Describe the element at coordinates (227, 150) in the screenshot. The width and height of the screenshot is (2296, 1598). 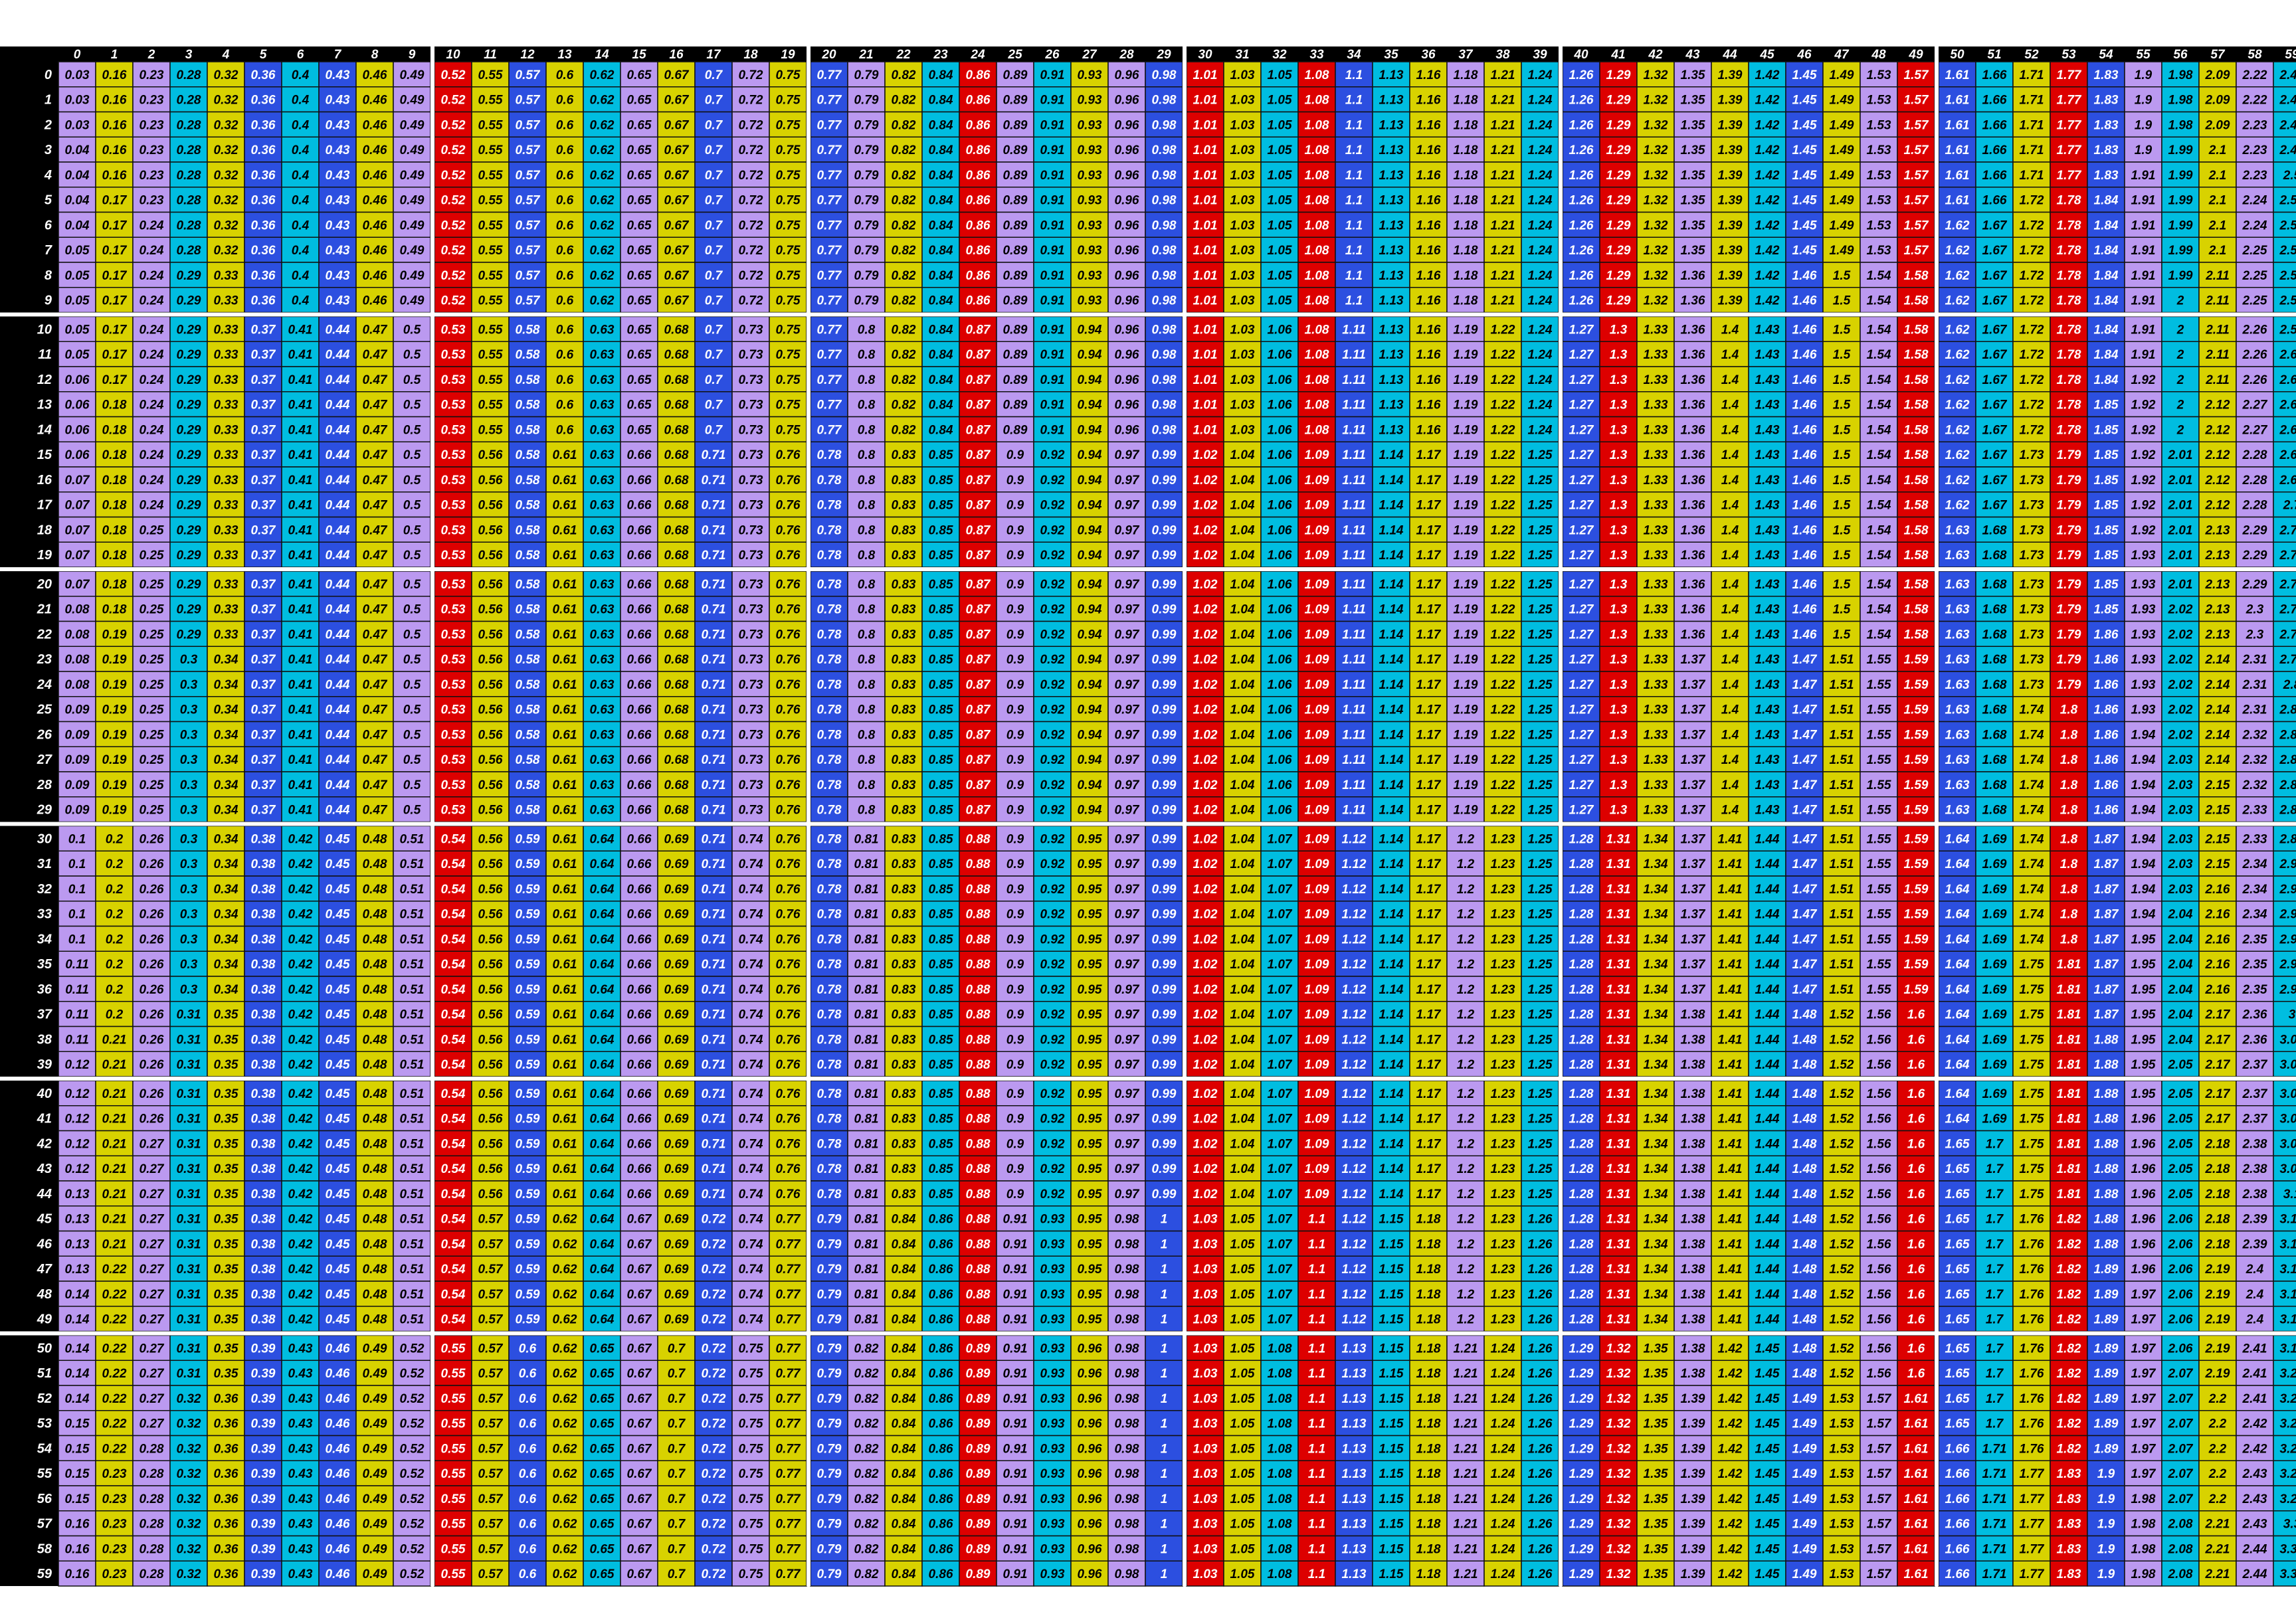
I see `cell-value: 0.32` at that location.